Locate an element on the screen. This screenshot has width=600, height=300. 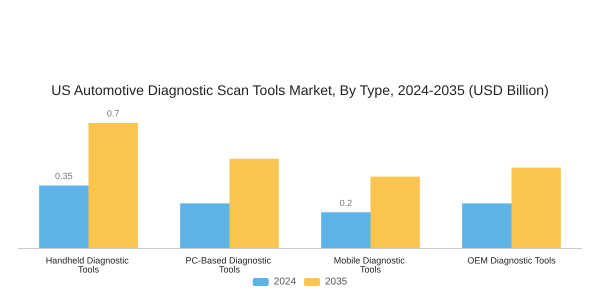
data-label: 0.2 is located at coordinates (346, 203).